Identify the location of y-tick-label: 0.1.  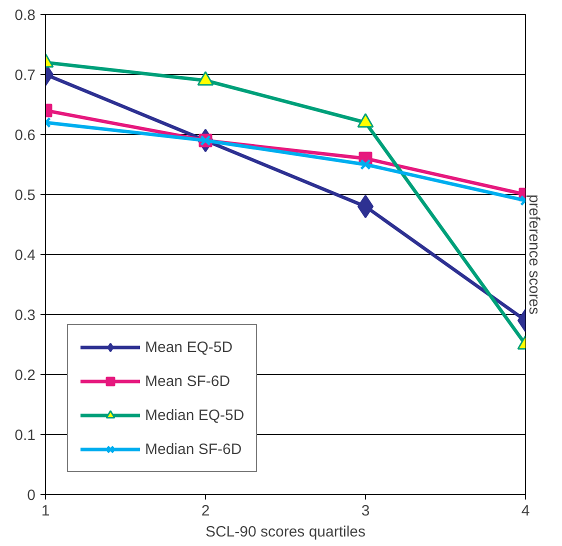
(25, 435).